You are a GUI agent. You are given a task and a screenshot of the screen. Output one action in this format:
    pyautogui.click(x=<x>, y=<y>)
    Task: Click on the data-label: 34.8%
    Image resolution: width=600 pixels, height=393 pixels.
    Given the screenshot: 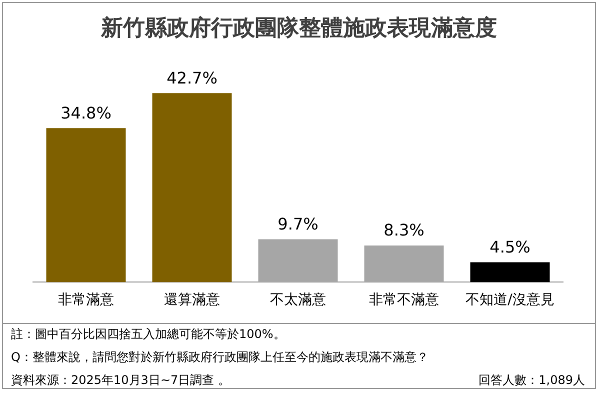 What is the action you would take?
    pyautogui.click(x=86, y=112)
    